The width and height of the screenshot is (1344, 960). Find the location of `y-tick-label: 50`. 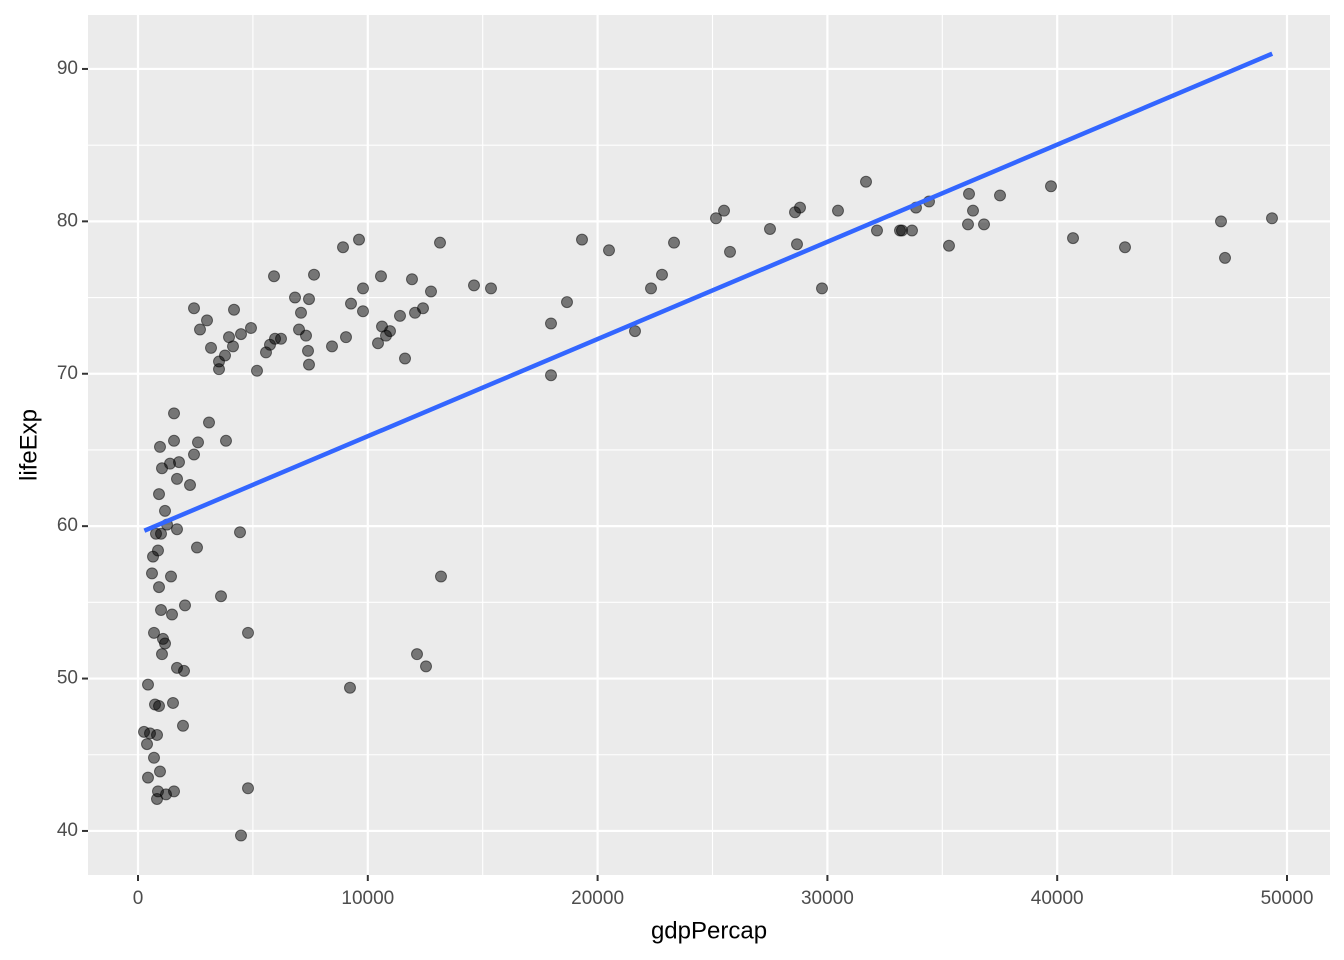

y-tick-label: 50 is located at coordinates (67, 678).